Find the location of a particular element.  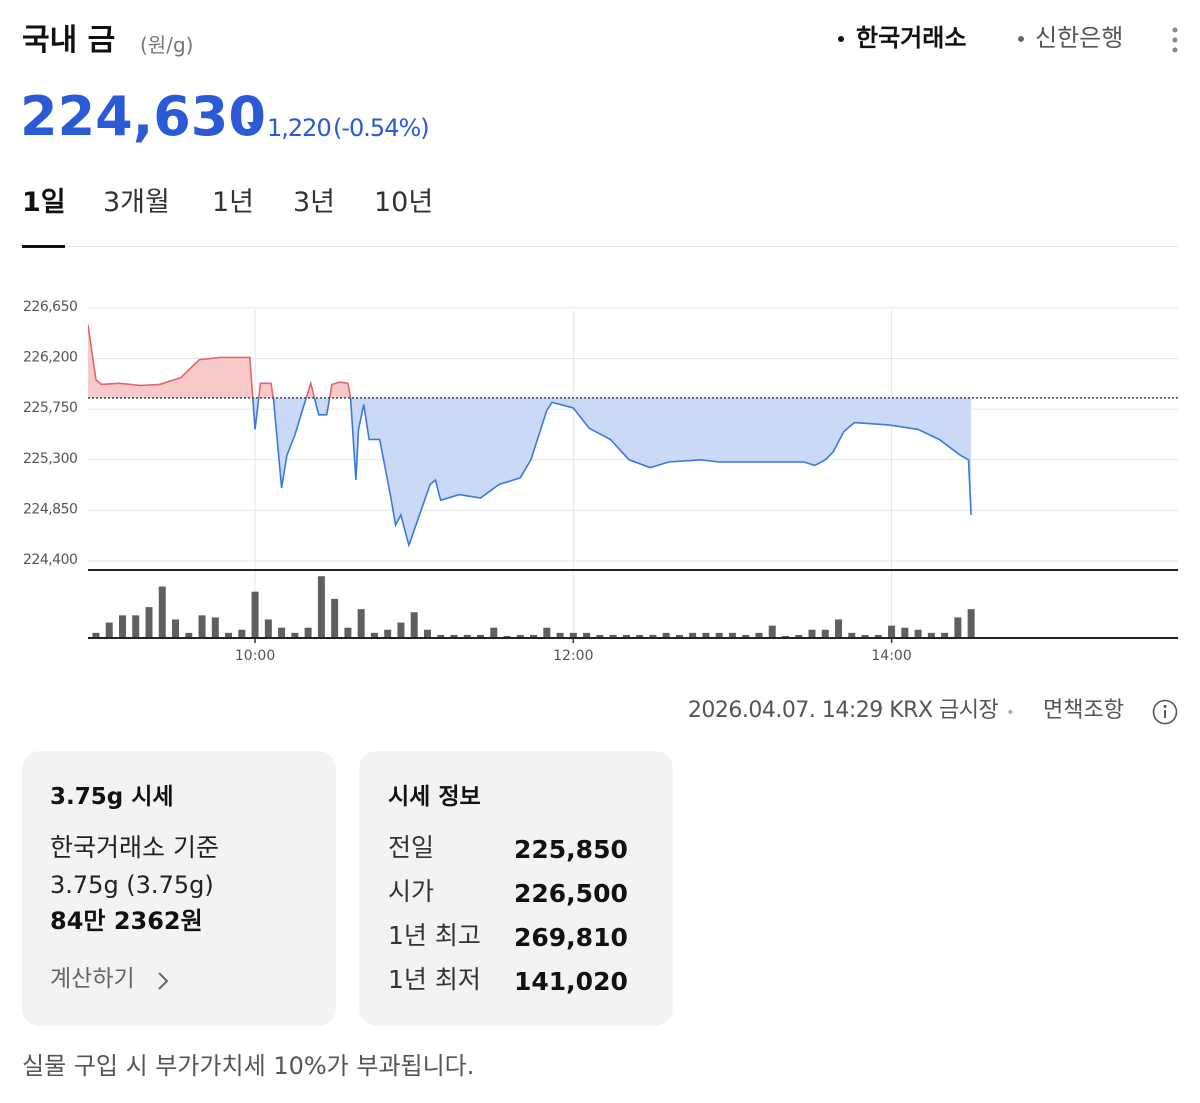

area-up is located at coordinates (530, 361).